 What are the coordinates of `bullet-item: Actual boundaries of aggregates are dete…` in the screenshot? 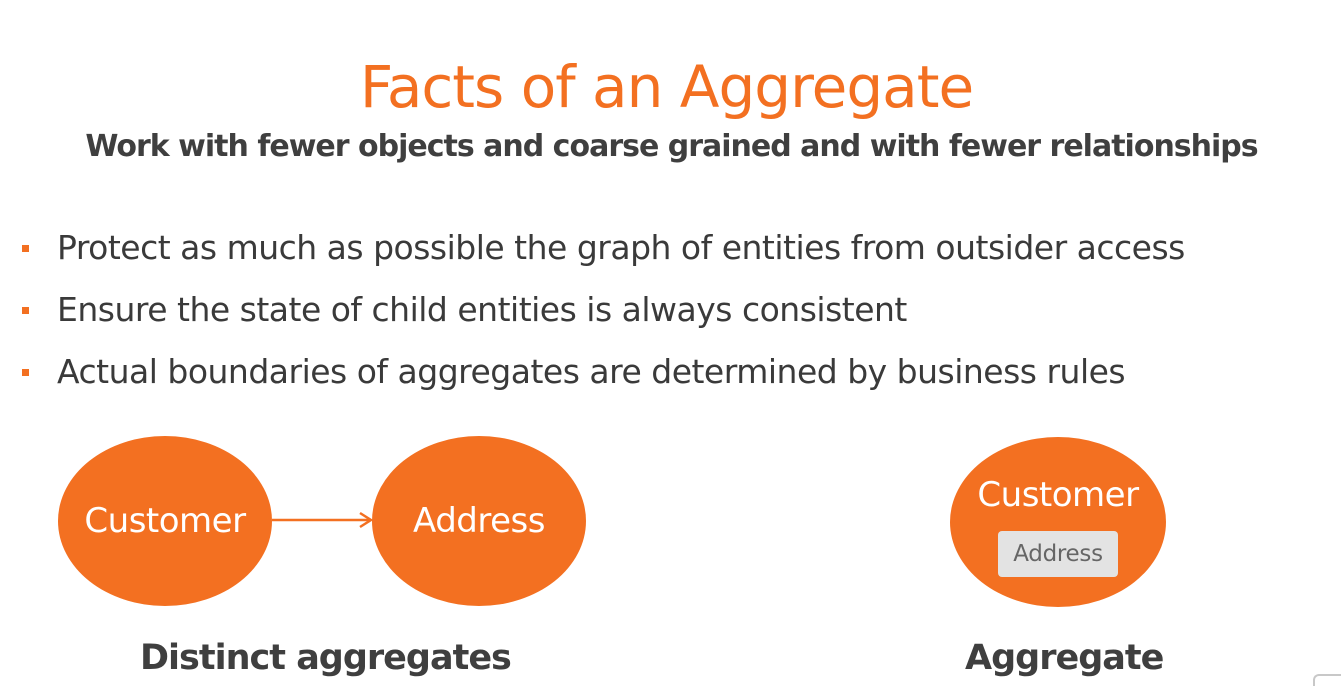 It's located at (603, 372).